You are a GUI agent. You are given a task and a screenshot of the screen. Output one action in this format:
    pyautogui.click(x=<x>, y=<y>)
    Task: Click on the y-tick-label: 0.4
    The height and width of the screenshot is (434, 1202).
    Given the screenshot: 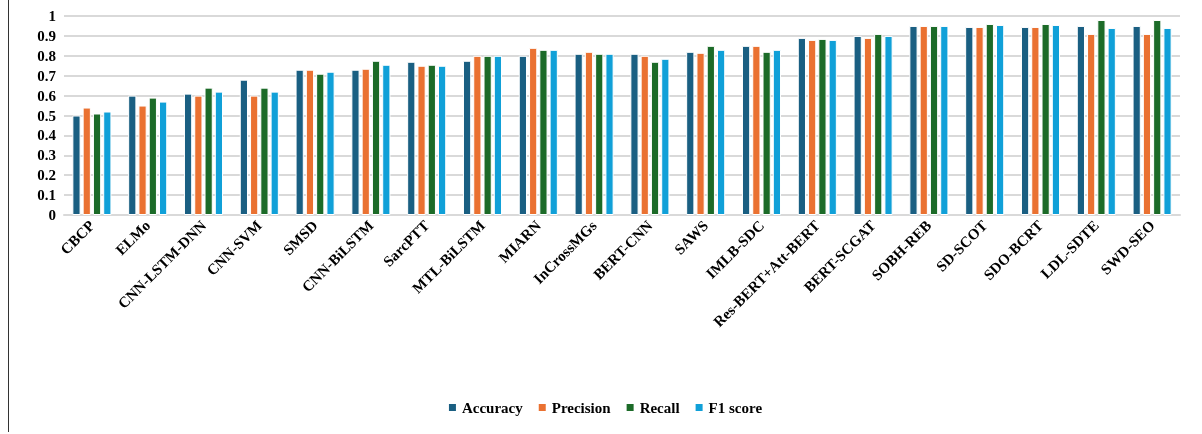 What is the action you would take?
    pyautogui.click(x=47, y=135)
    